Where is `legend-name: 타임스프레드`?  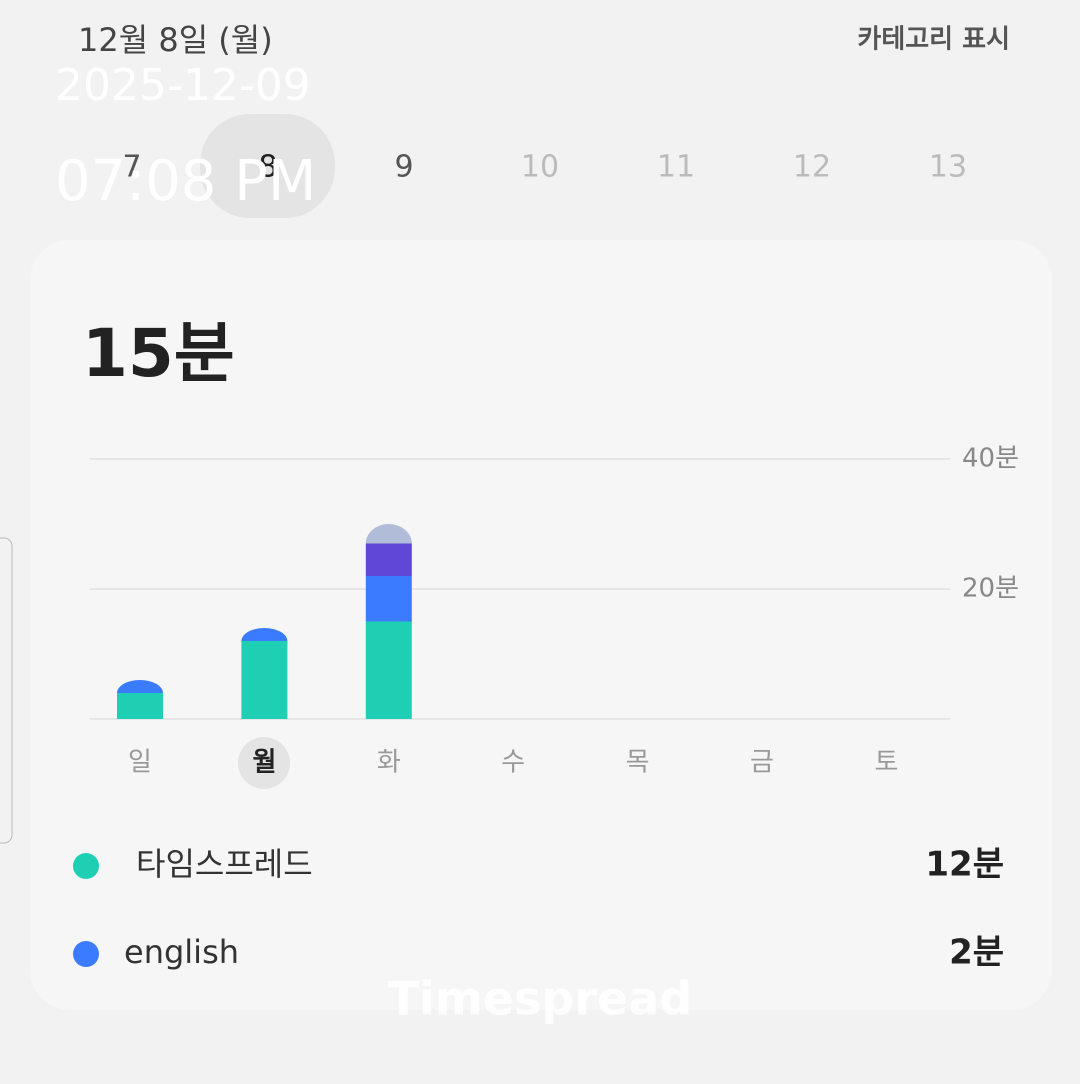
legend-name: 타임스프레드 is located at coordinates (224, 864).